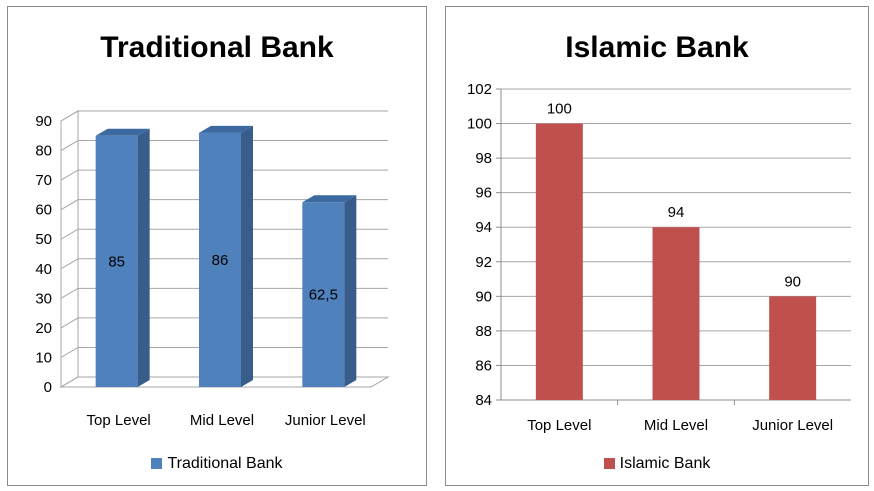 This screenshot has width=874, height=491. I want to click on chart-title: Traditional Bank, so click(217, 47).